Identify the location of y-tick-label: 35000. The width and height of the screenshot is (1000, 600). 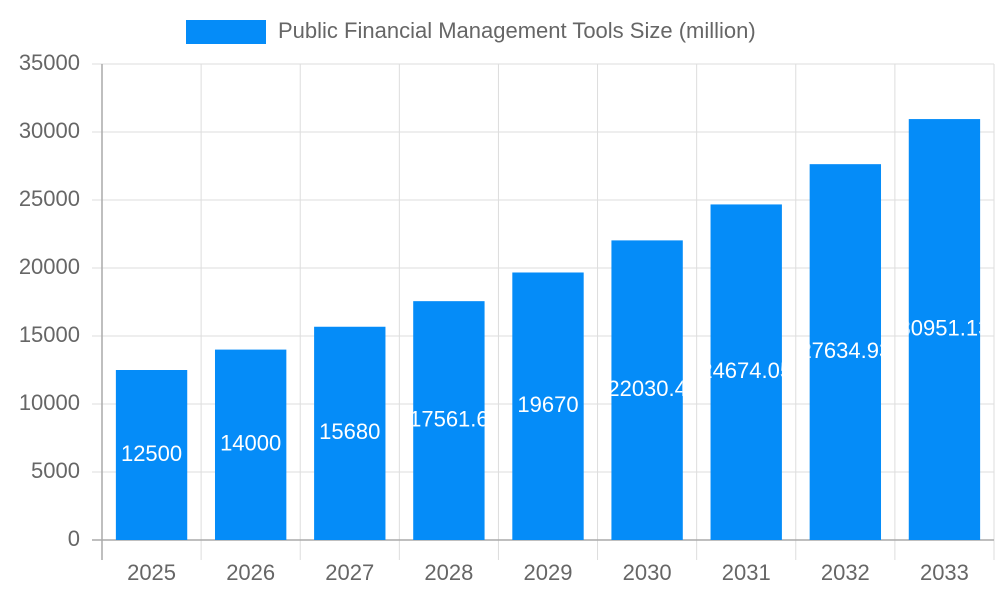
(49, 62).